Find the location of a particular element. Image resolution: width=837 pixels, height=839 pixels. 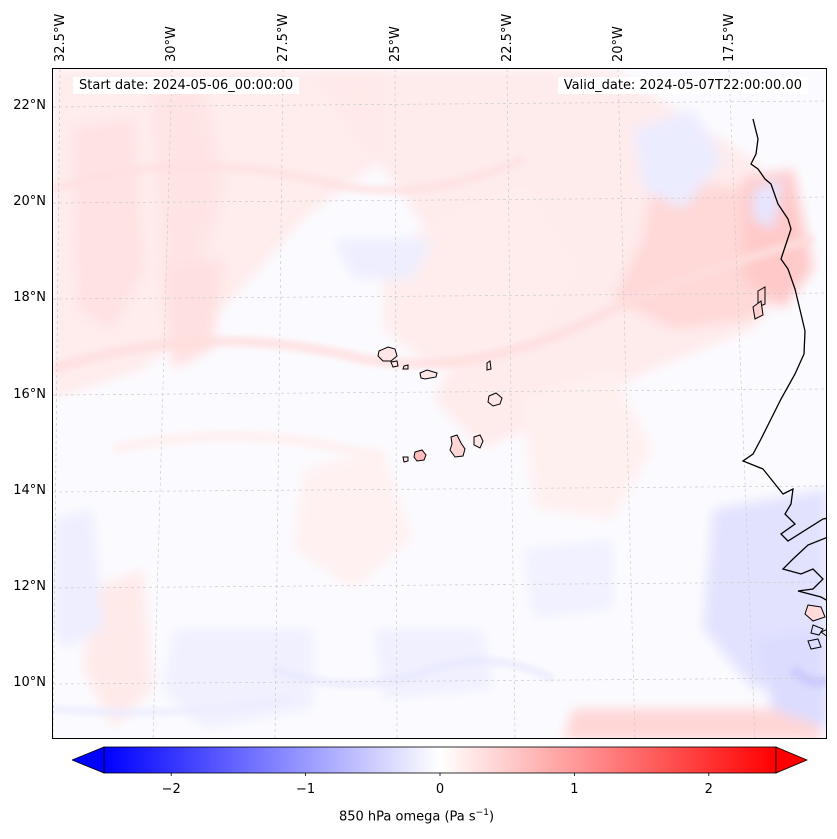

lat-label: 16°N is located at coordinates (29, 394).